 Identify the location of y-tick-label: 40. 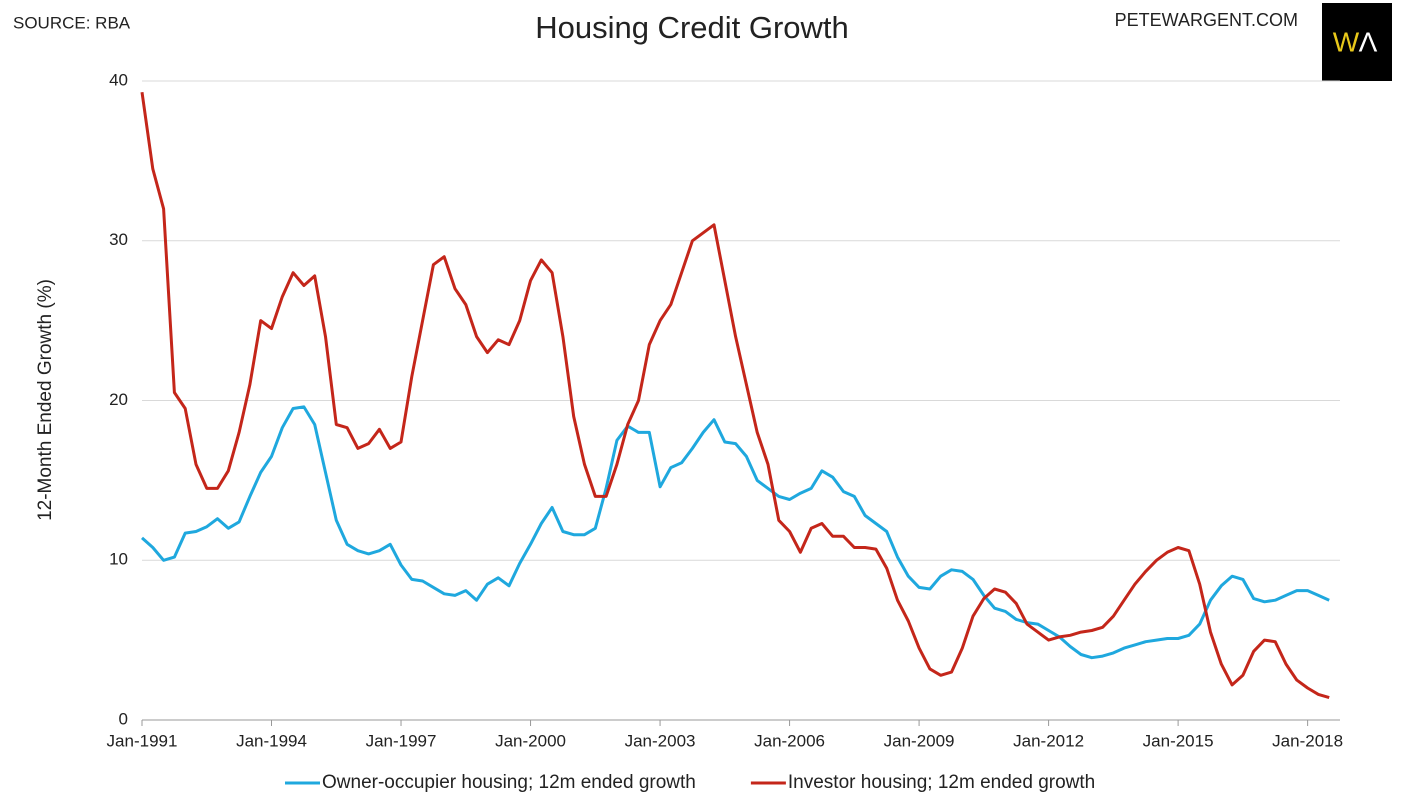
(118, 79).